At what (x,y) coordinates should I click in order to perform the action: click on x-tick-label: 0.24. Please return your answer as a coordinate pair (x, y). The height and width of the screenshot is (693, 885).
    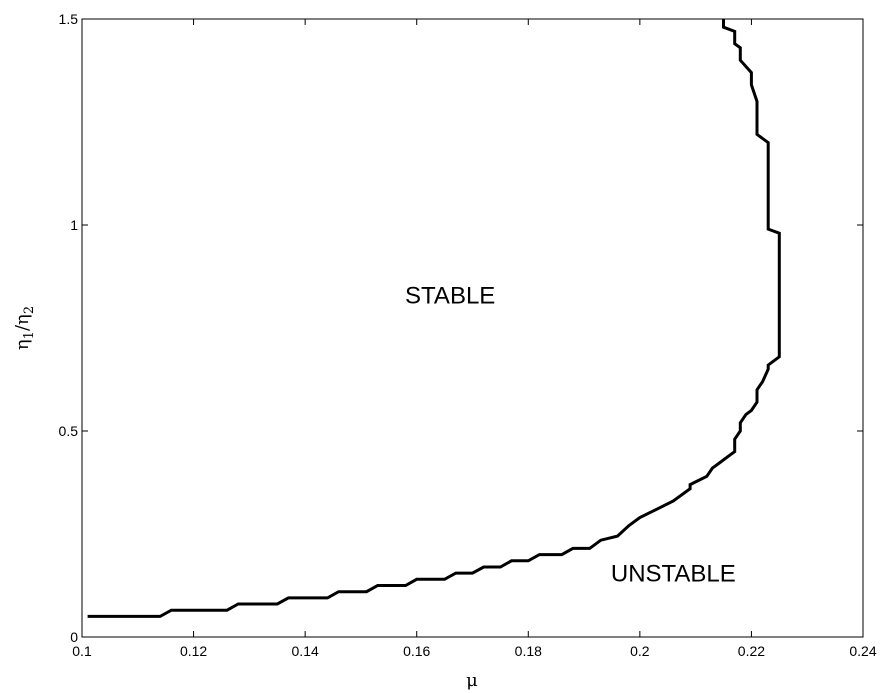
    Looking at the image, I should click on (862, 651).